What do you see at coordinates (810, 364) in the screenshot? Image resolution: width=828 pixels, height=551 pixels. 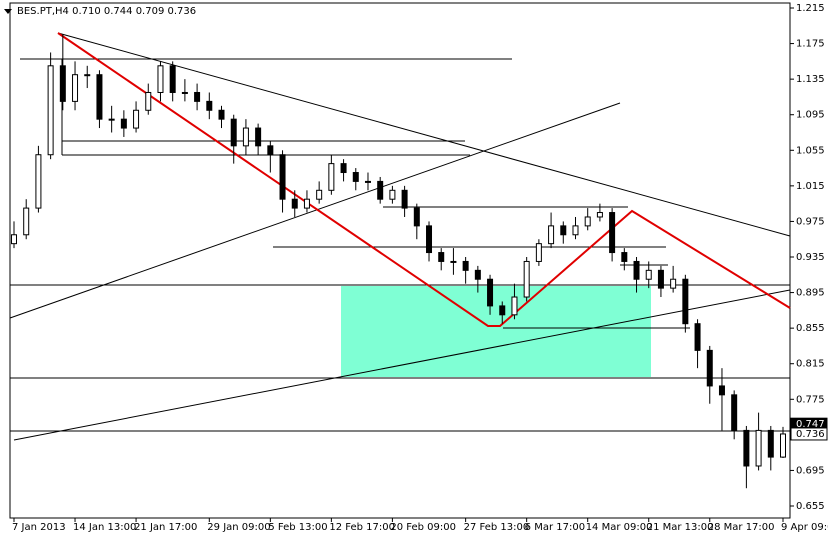 I see `y-tick-label: 0.815` at bounding box center [810, 364].